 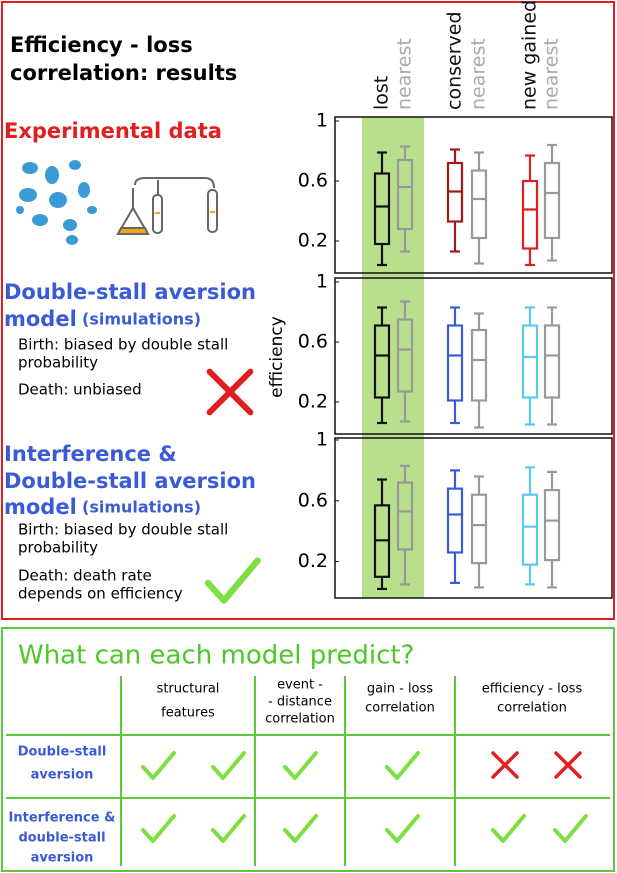 What do you see at coordinates (455, 60) in the screenshot?
I see `column-label: conserved` at bounding box center [455, 60].